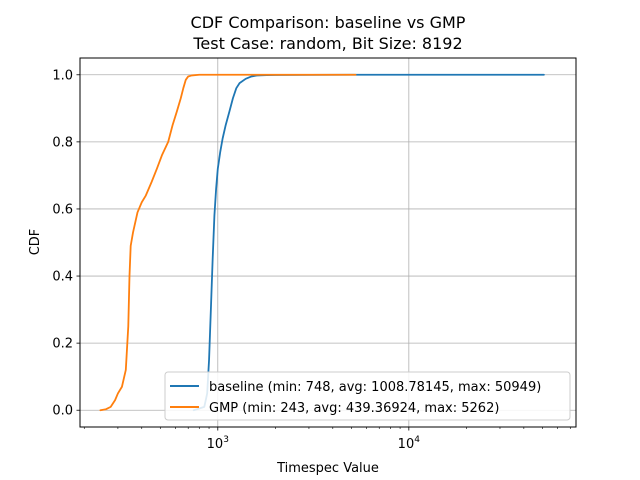  I want to click on legend-box, so click(367, 396).